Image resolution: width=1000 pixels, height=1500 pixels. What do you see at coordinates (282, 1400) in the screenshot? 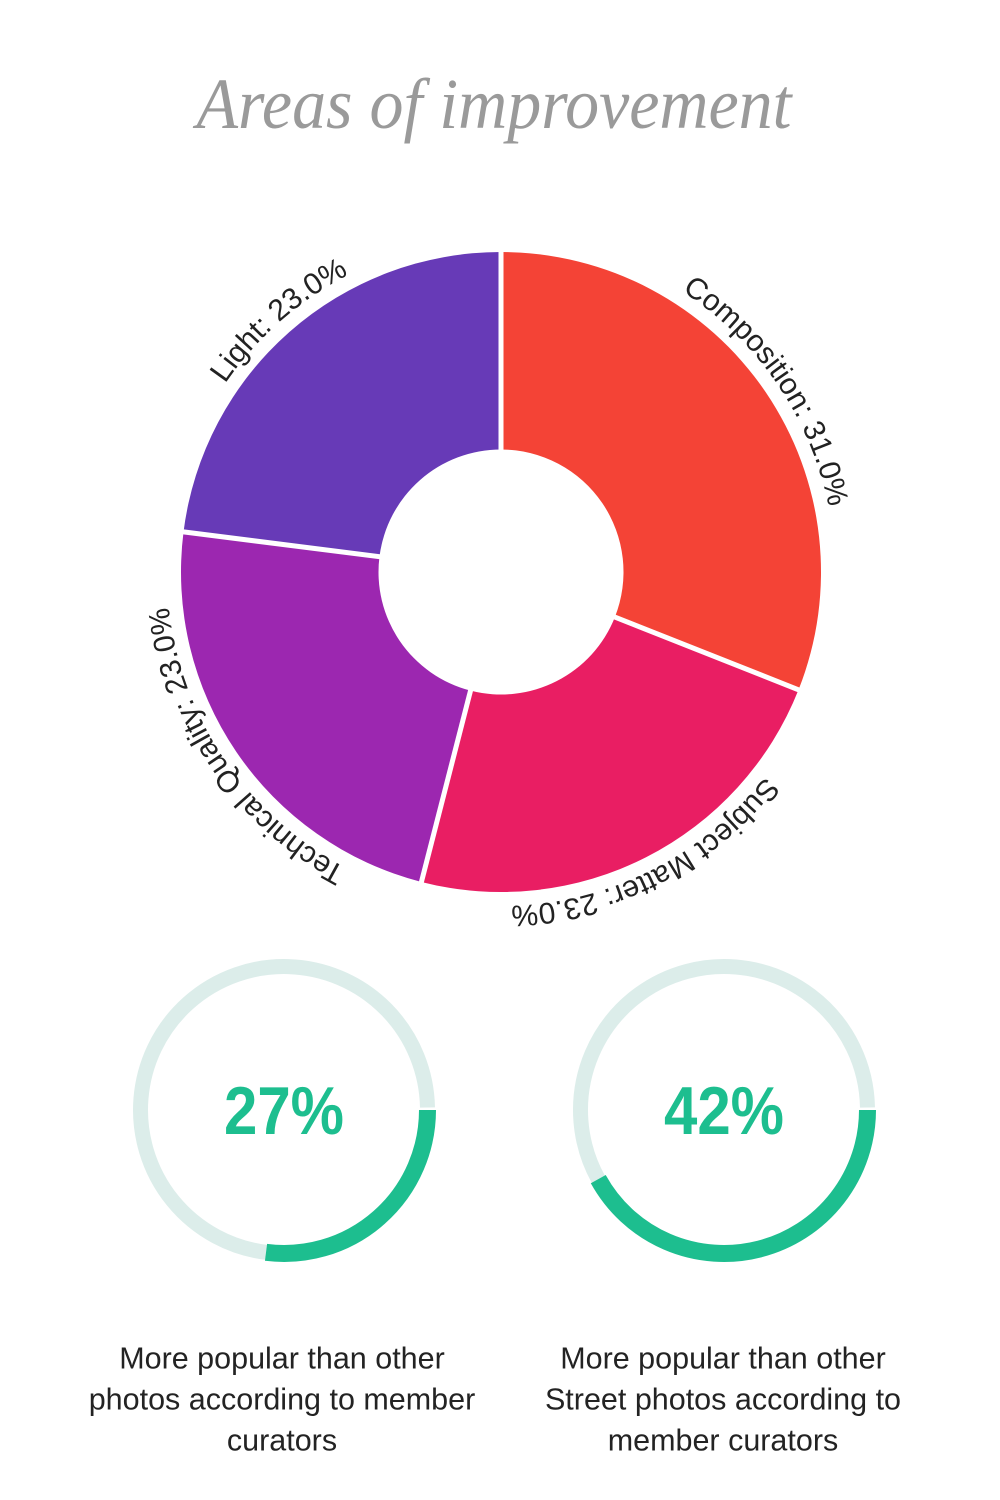
I see `svg-text: photos according to member` at bounding box center [282, 1400].